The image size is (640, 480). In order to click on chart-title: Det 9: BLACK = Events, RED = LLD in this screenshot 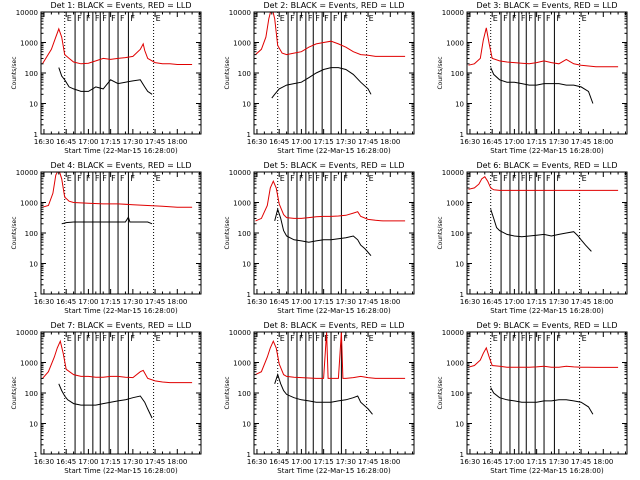, I will do `click(547, 325)`.